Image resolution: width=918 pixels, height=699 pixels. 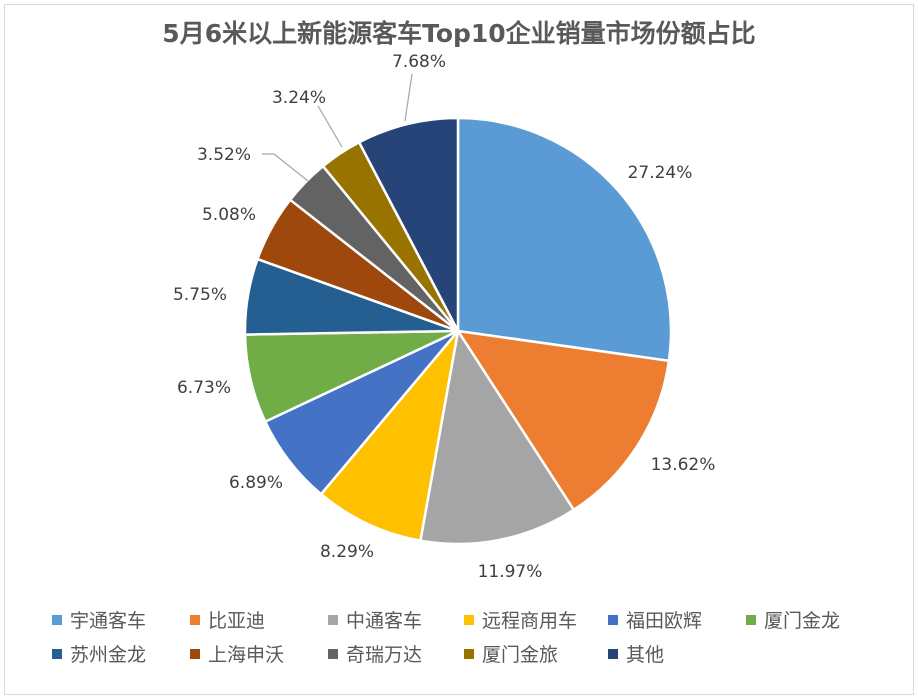 I want to click on legend-item: 厦门金旅, so click(x=511, y=655).